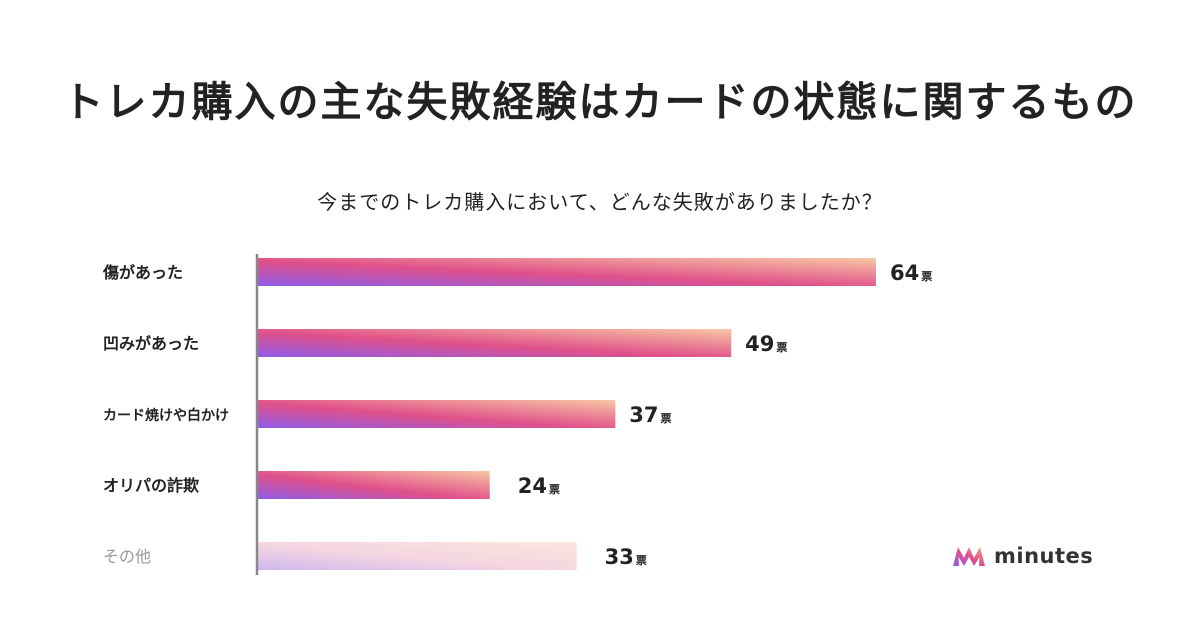 The width and height of the screenshot is (1200, 630). What do you see at coordinates (650, 415) in the screenshot?
I see `value-label: 37 票` at bounding box center [650, 415].